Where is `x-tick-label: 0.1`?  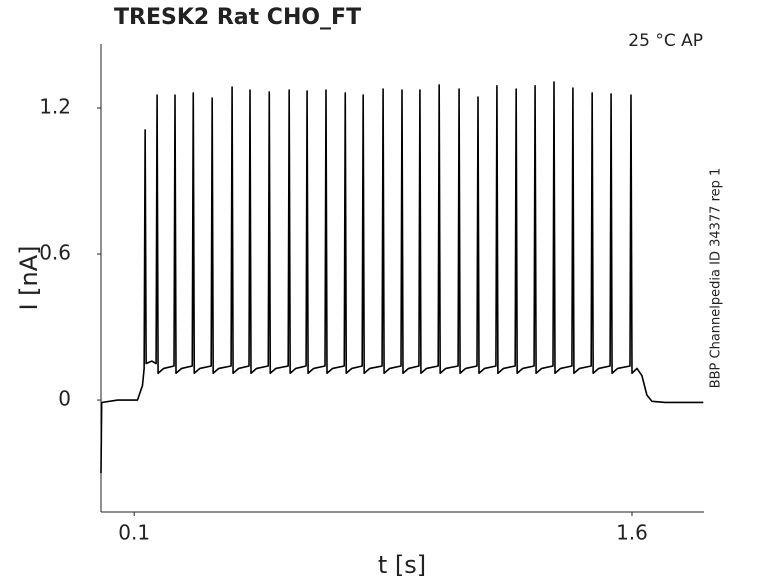 x-tick-label: 0.1 is located at coordinates (134, 533).